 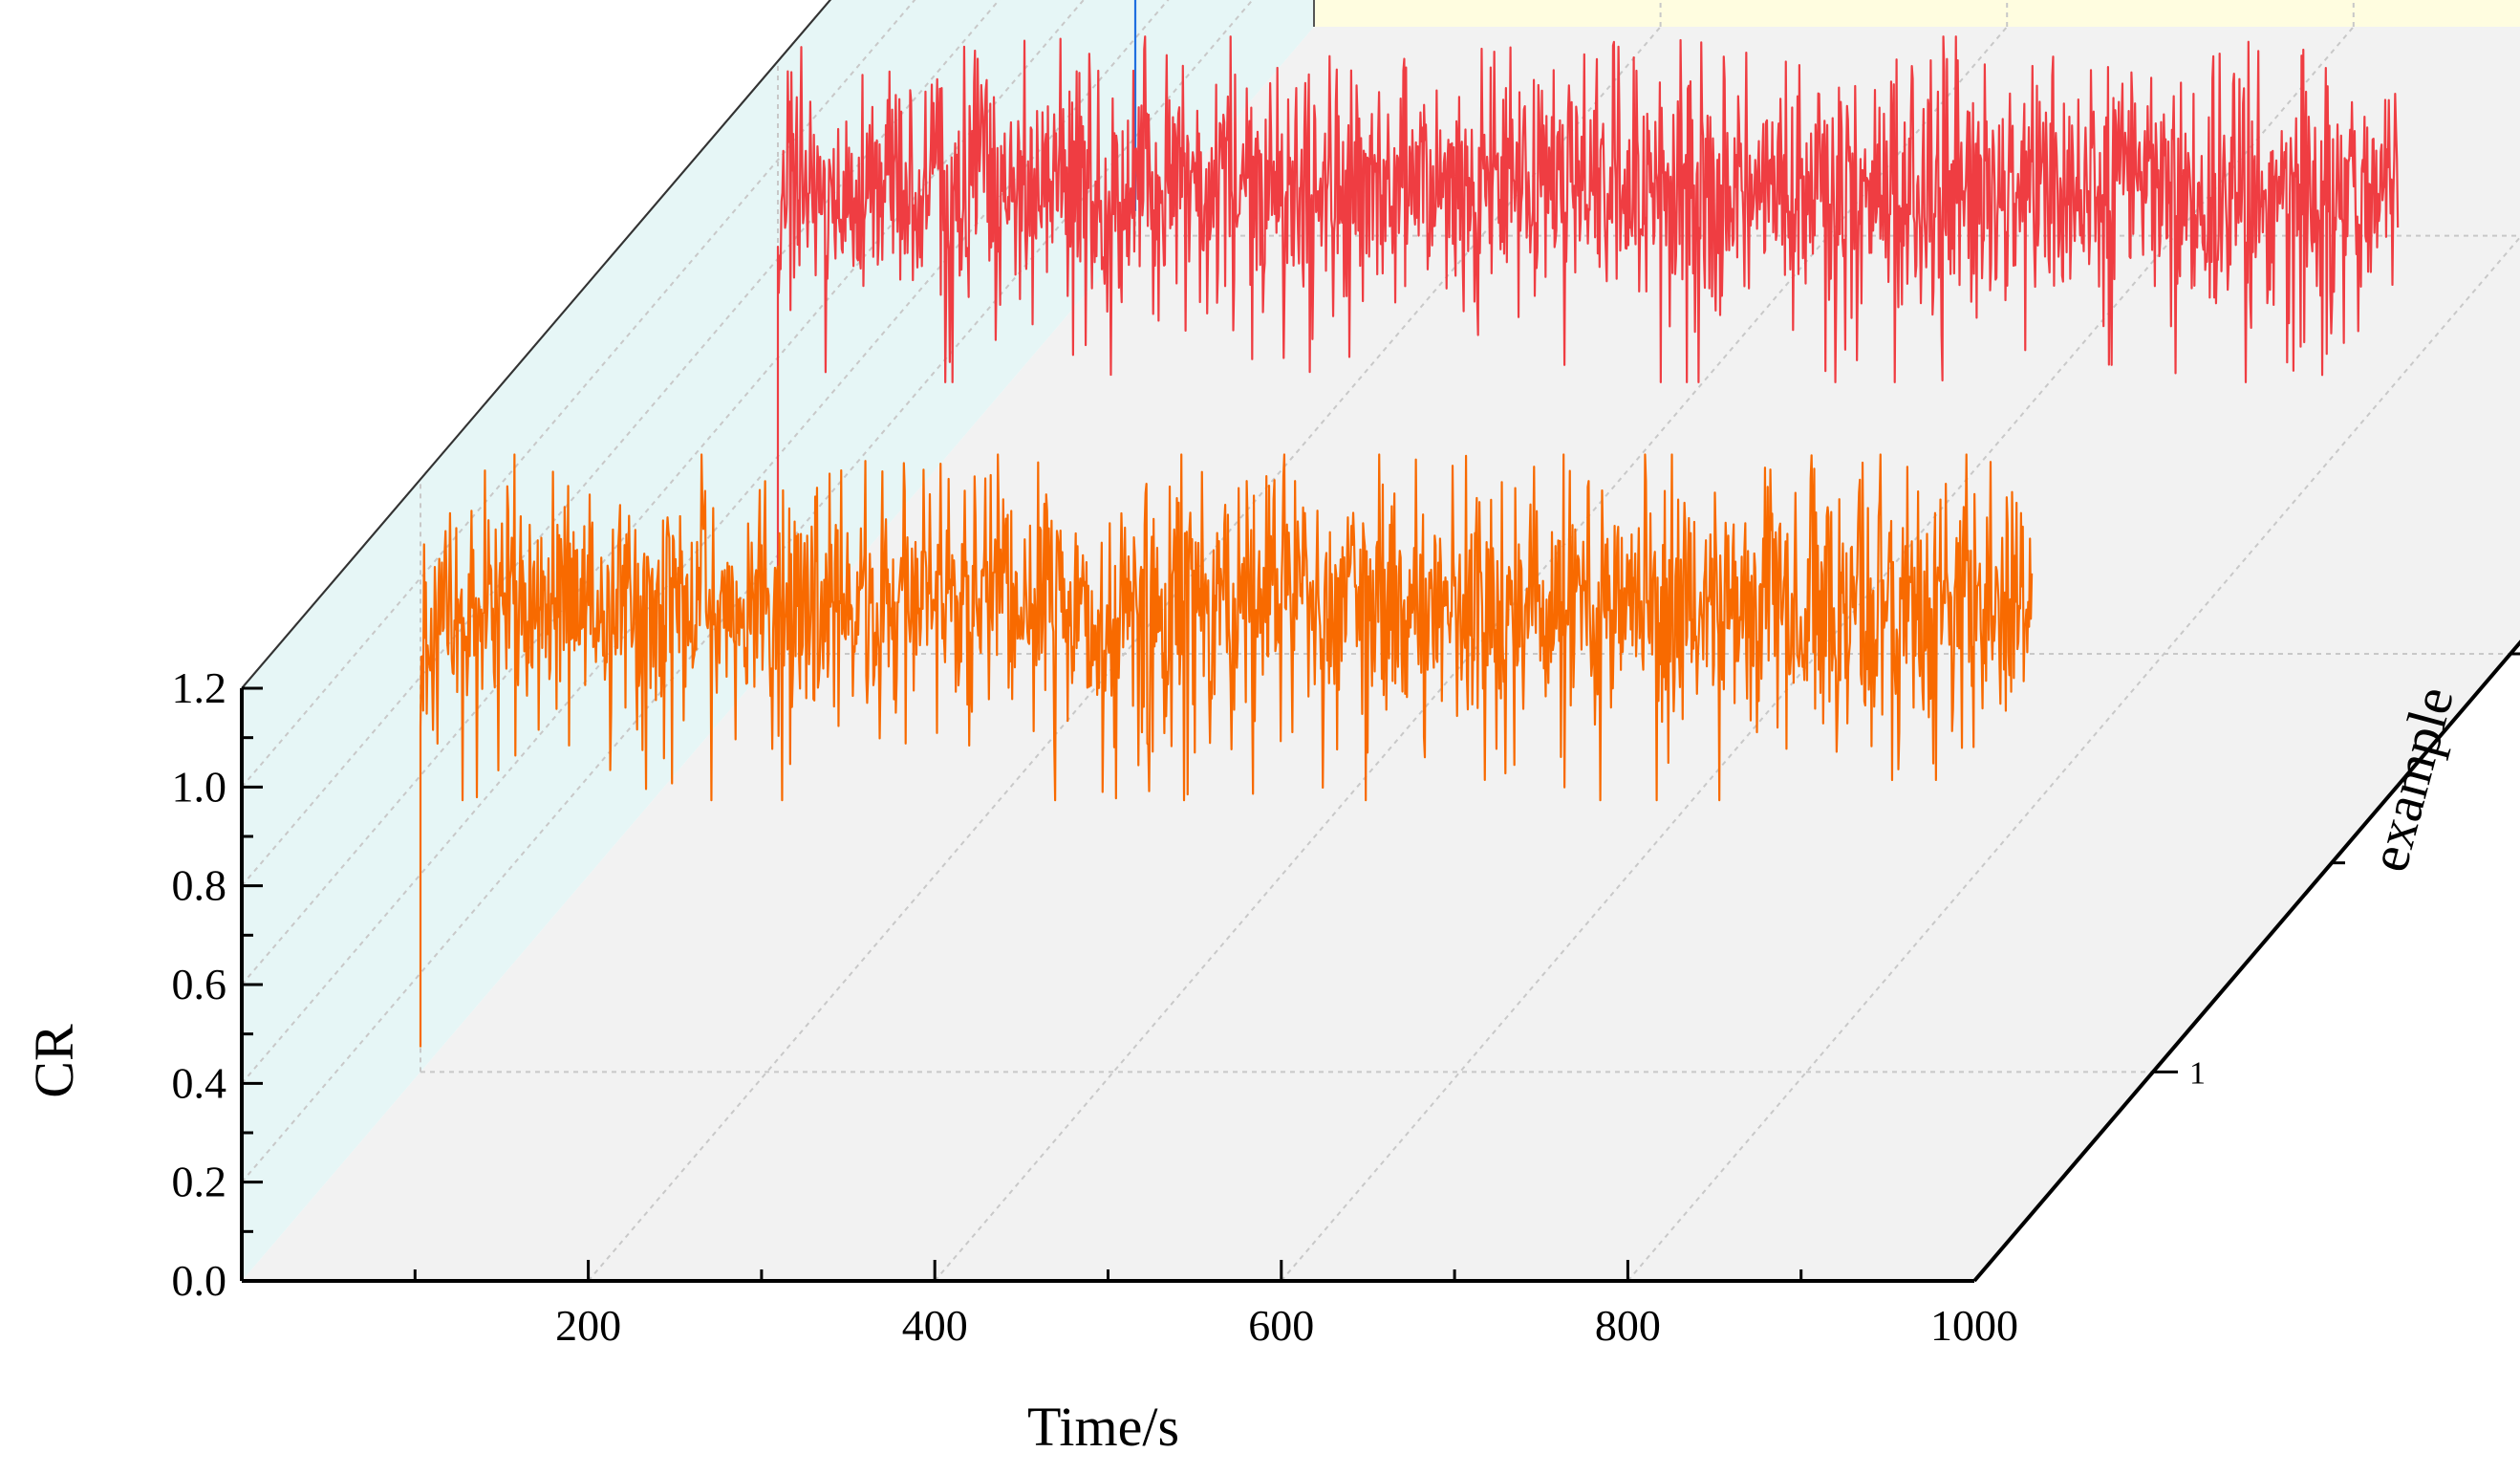 What do you see at coordinates (2197, 1073) in the screenshot?
I see `z-tick-label: 1` at bounding box center [2197, 1073].